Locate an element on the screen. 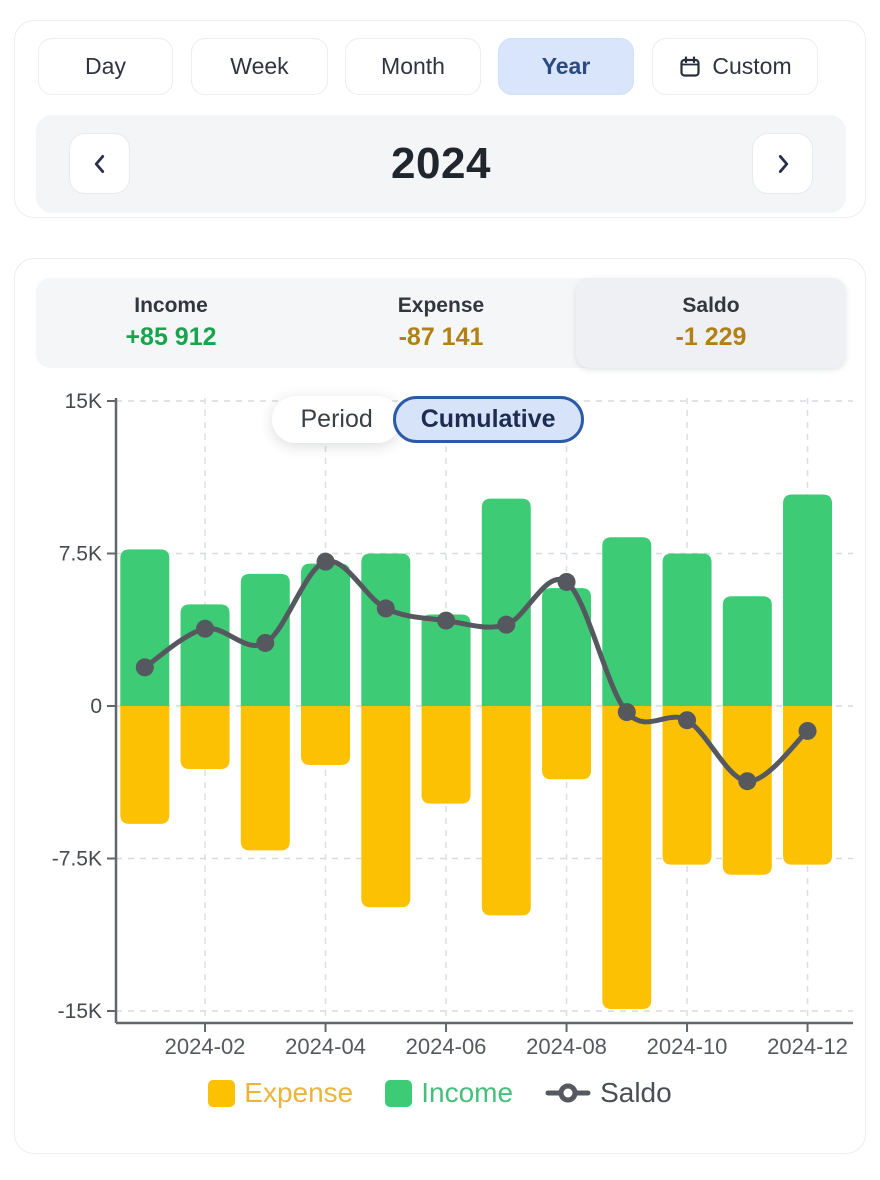 This screenshot has width=880, height=1180. summary-saldo: Saldo -1 229 is located at coordinates (711, 323).